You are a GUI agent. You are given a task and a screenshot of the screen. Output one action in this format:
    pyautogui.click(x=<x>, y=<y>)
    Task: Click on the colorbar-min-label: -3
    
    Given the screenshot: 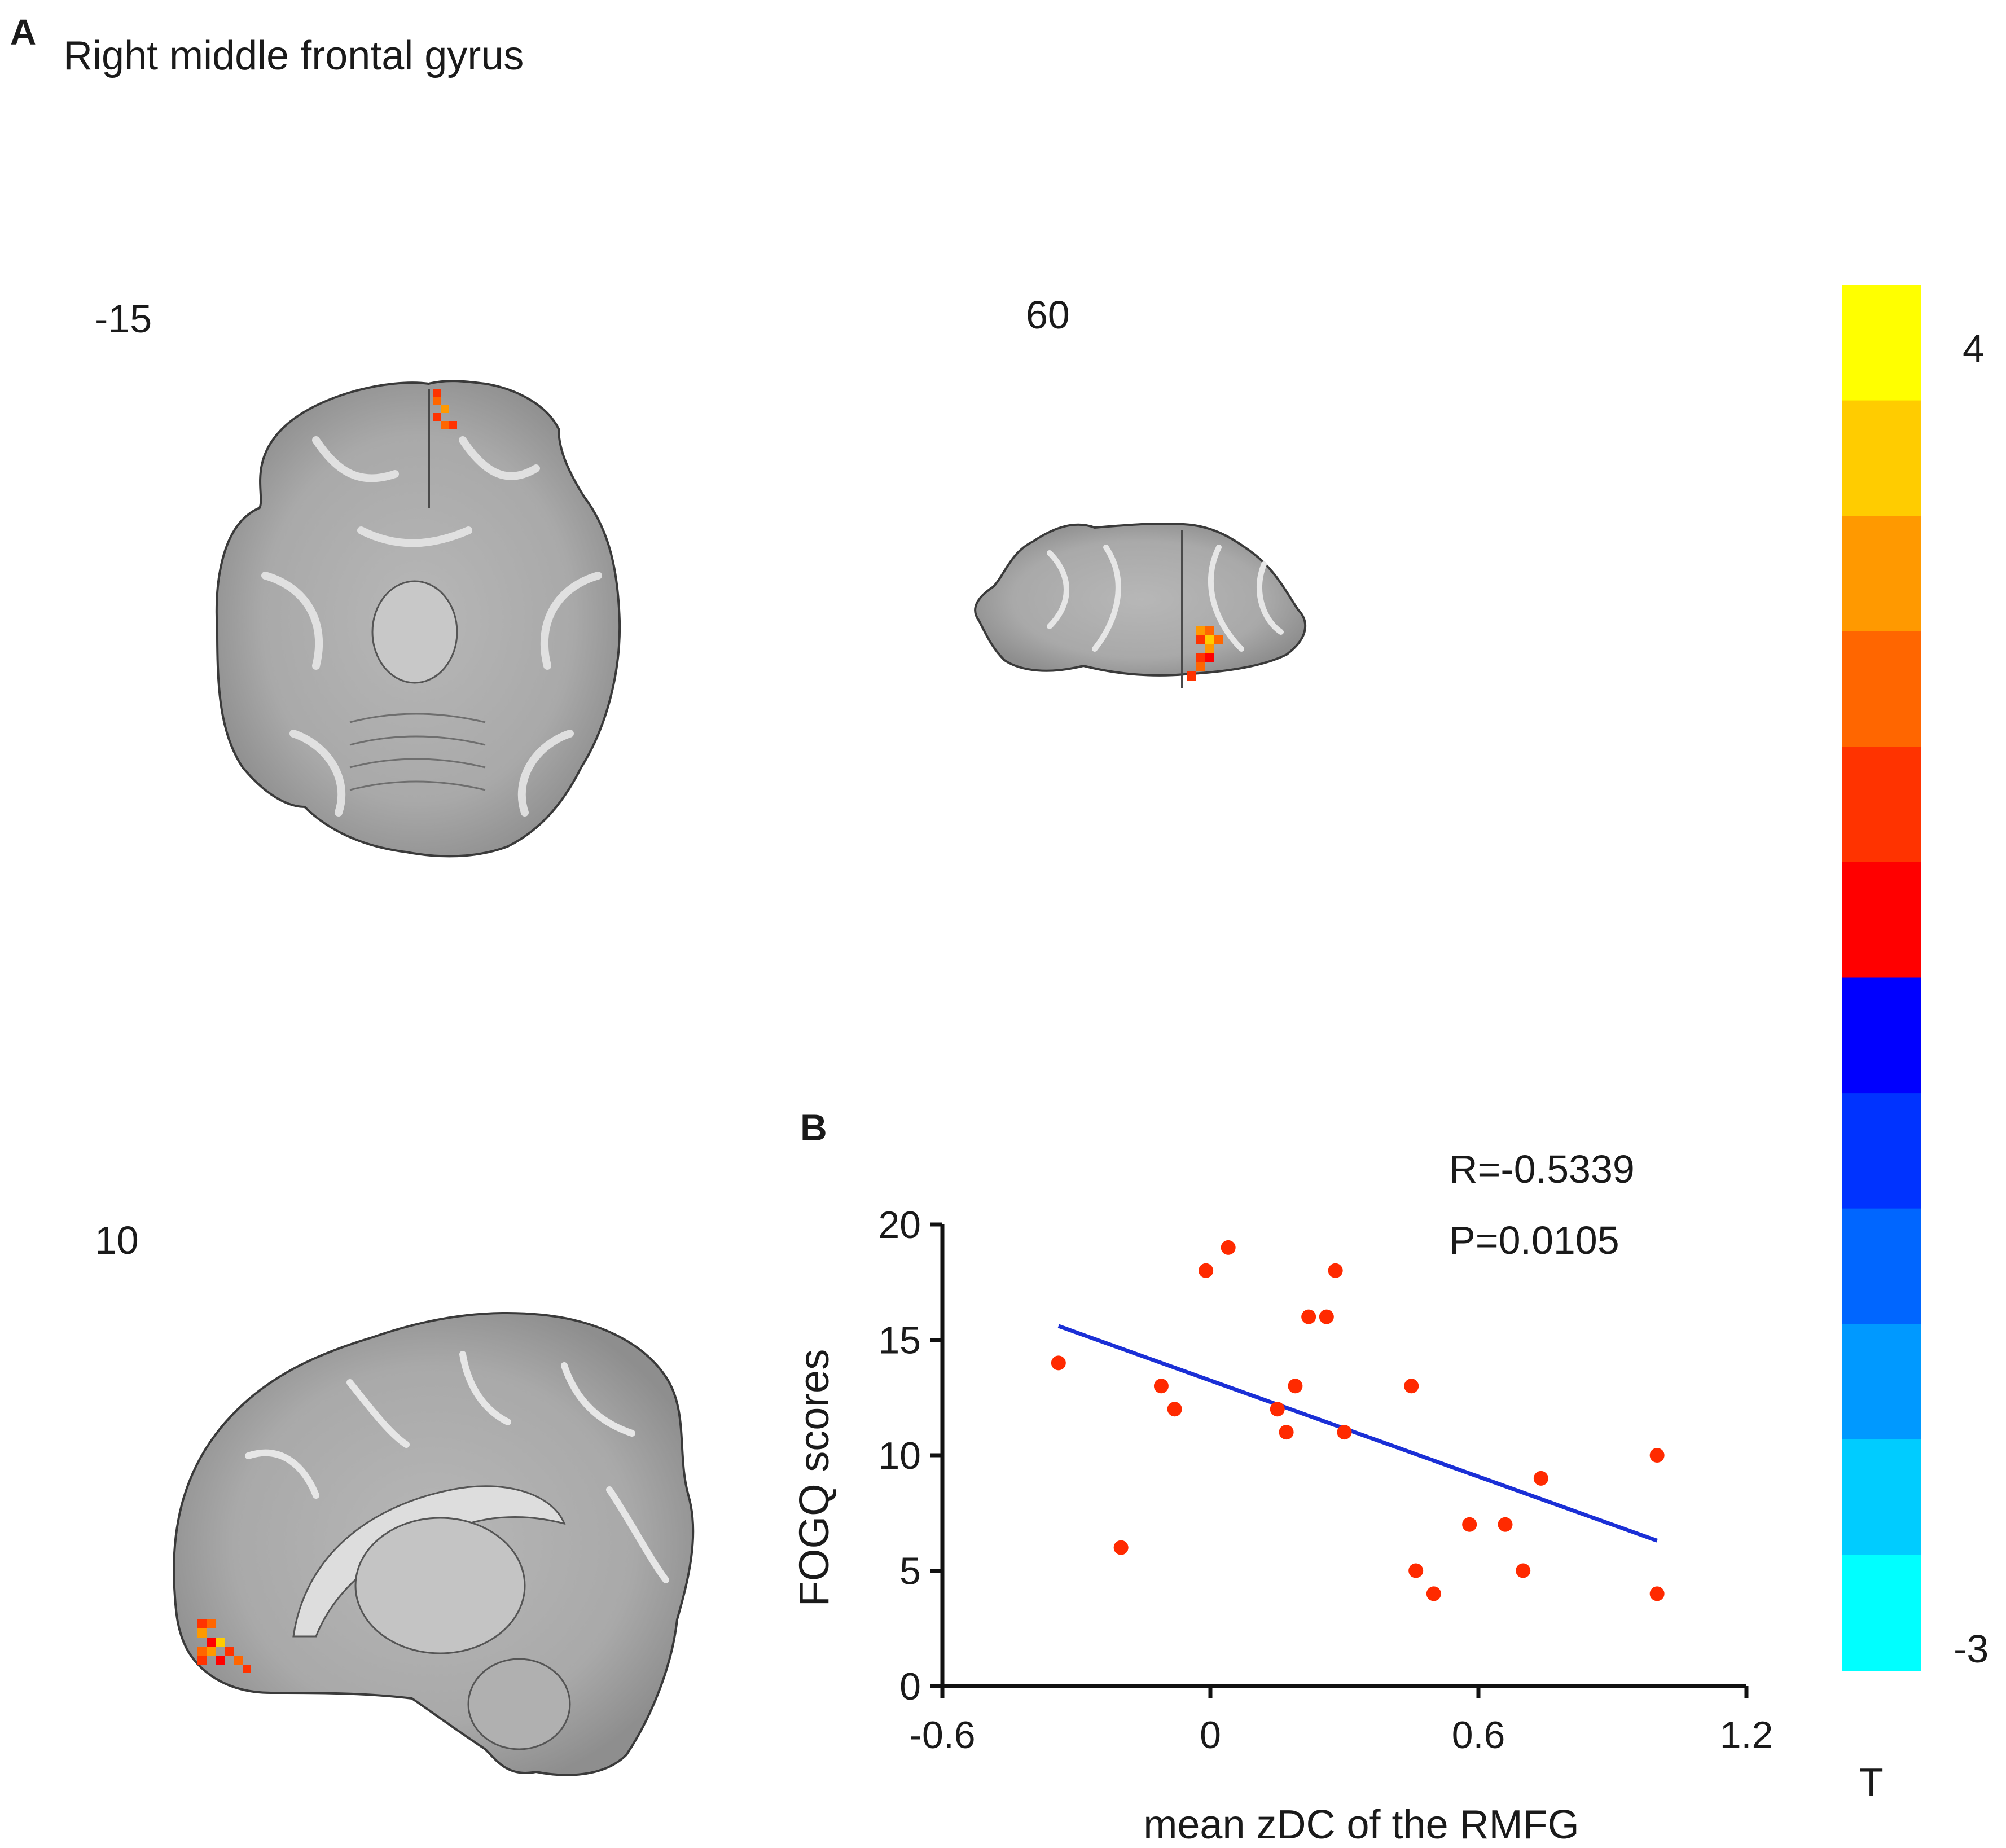 What is the action you would take?
    pyautogui.click(x=1972, y=1649)
    